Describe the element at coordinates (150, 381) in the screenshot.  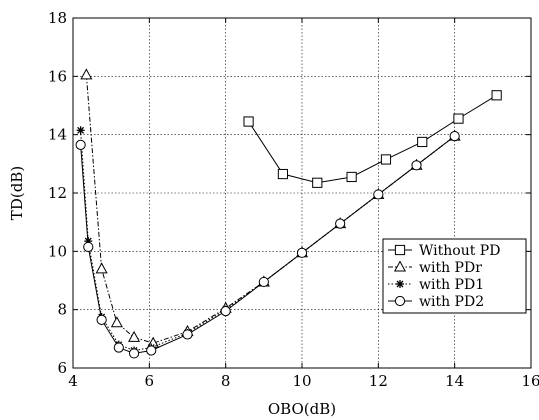
I see `x-tick-label: 6` at that location.